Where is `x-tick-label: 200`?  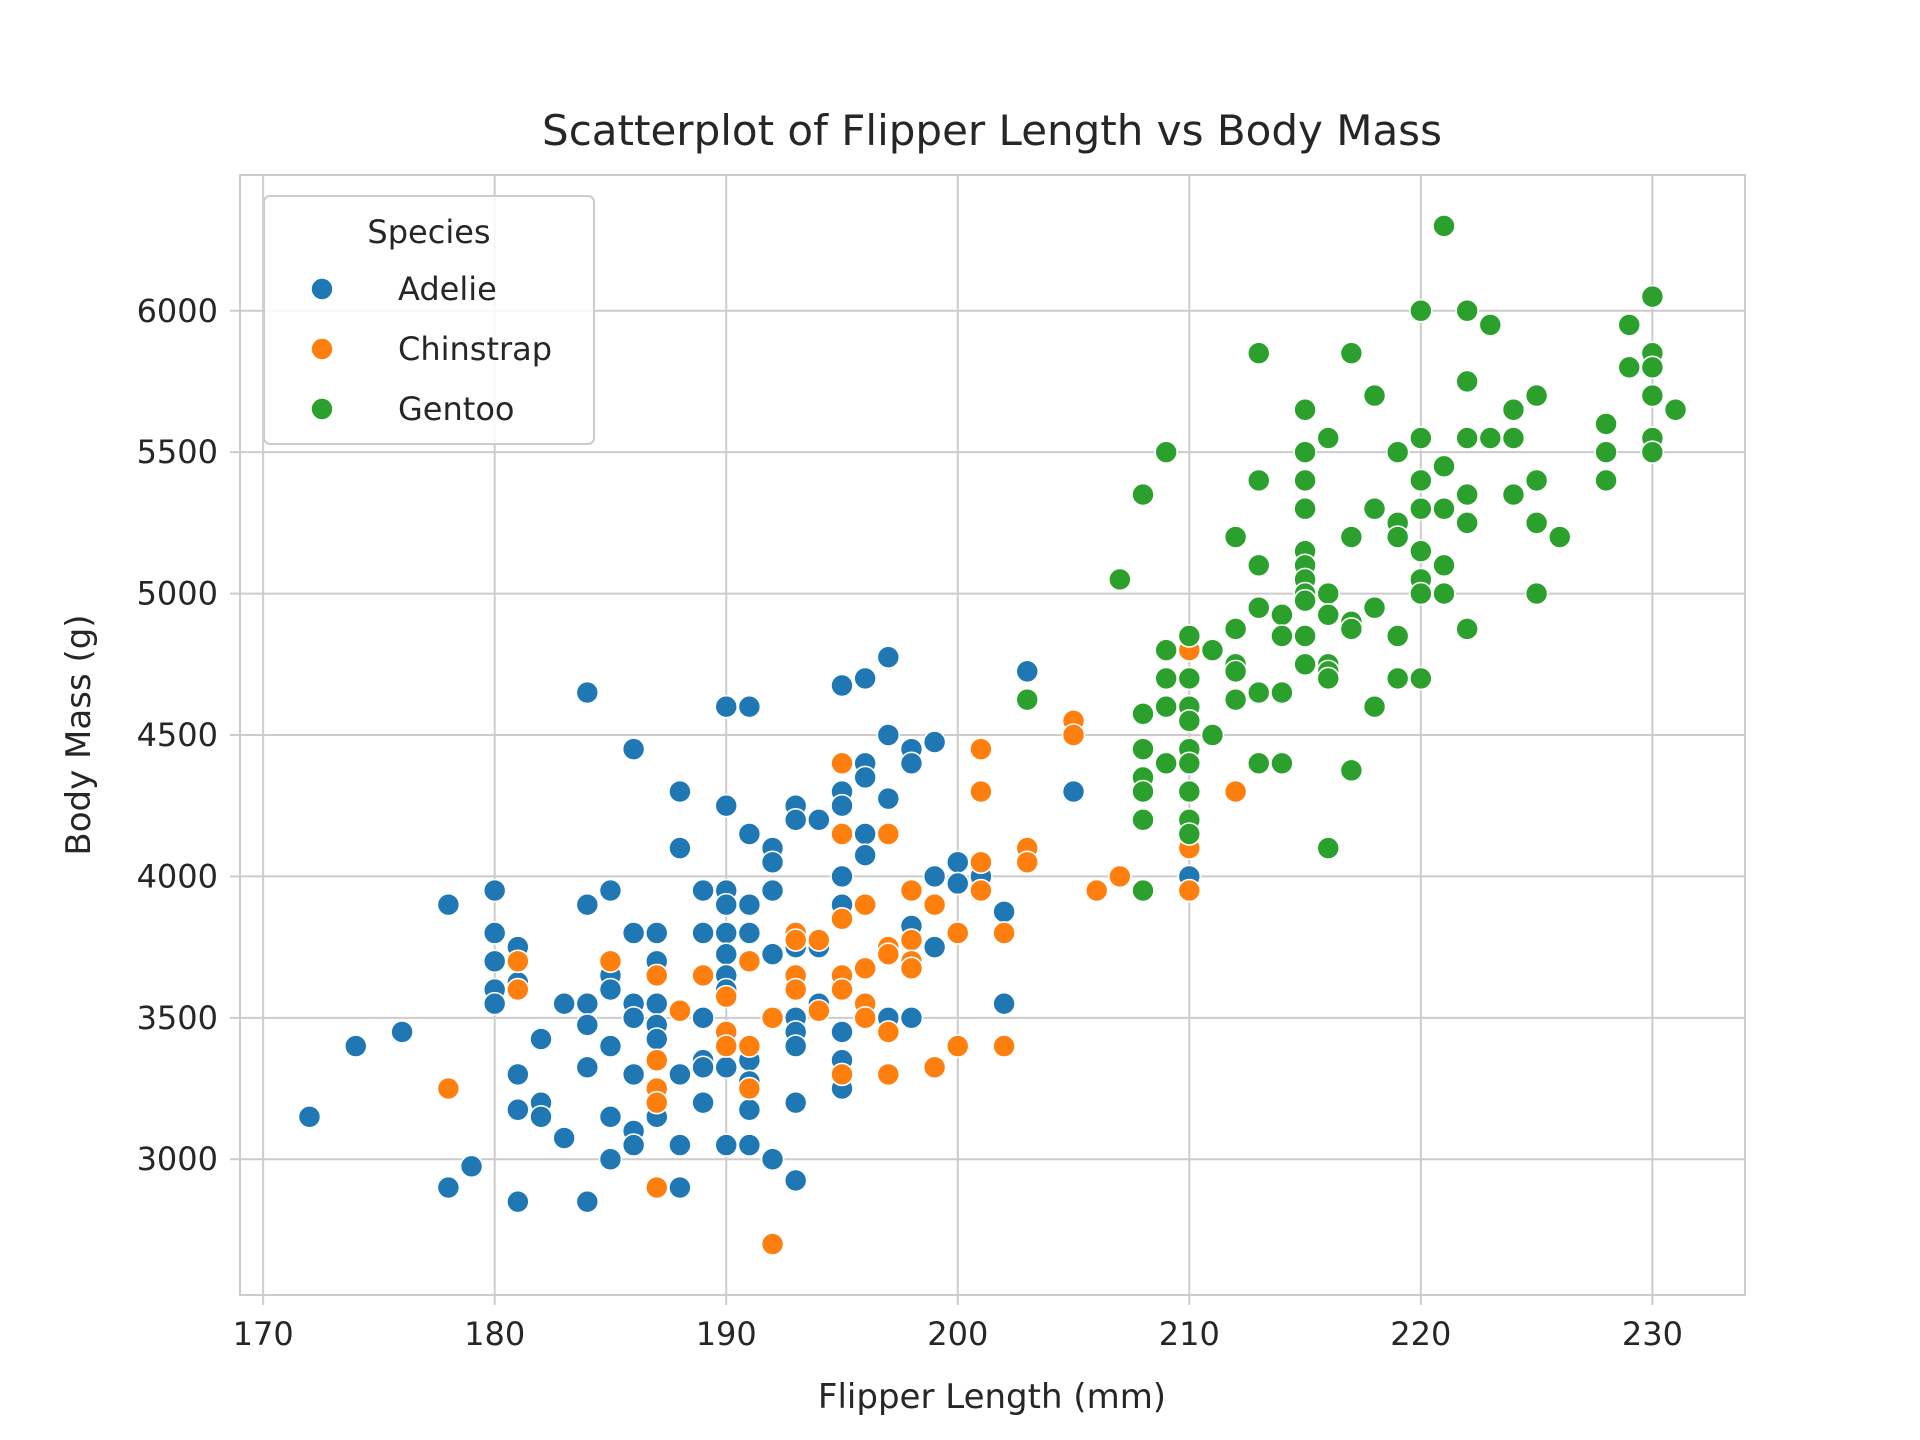 x-tick-label: 200 is located at coordinates (957, 1334).